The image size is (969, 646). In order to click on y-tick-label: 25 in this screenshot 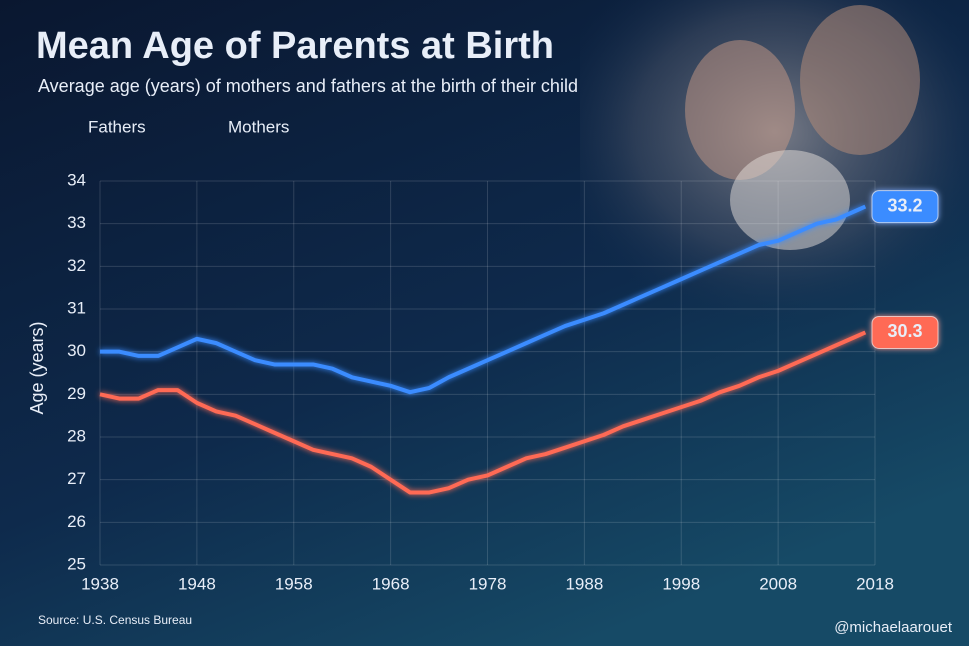, I will do `click(76, 563)`.